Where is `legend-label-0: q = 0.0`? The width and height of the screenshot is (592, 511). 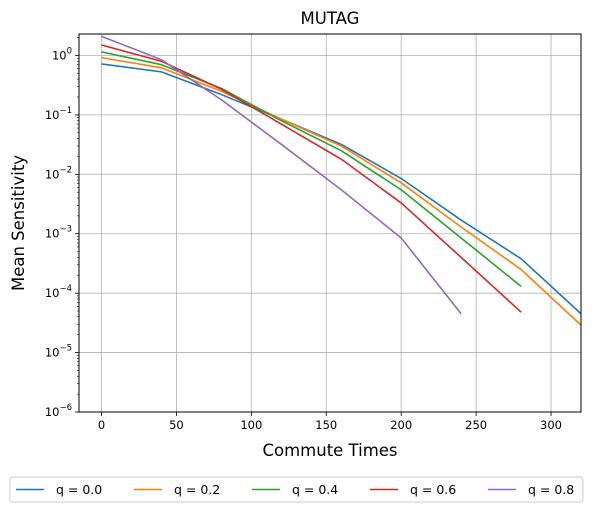 legend-label-0: q = 0.0 is located at coordinates (79, 489).